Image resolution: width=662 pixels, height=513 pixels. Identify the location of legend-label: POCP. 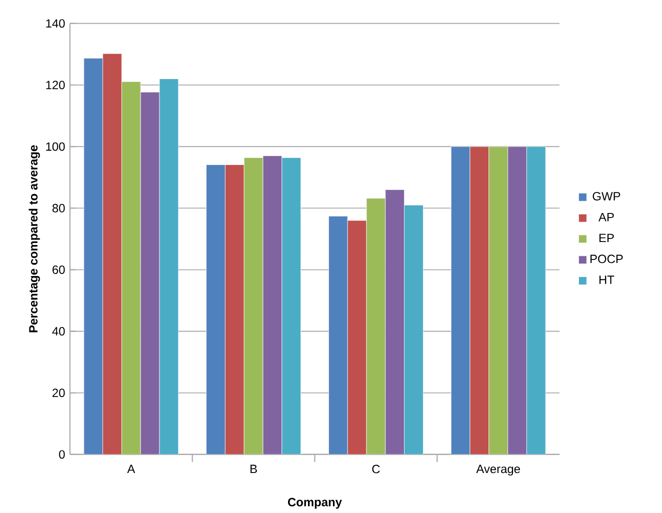
(606, 259).